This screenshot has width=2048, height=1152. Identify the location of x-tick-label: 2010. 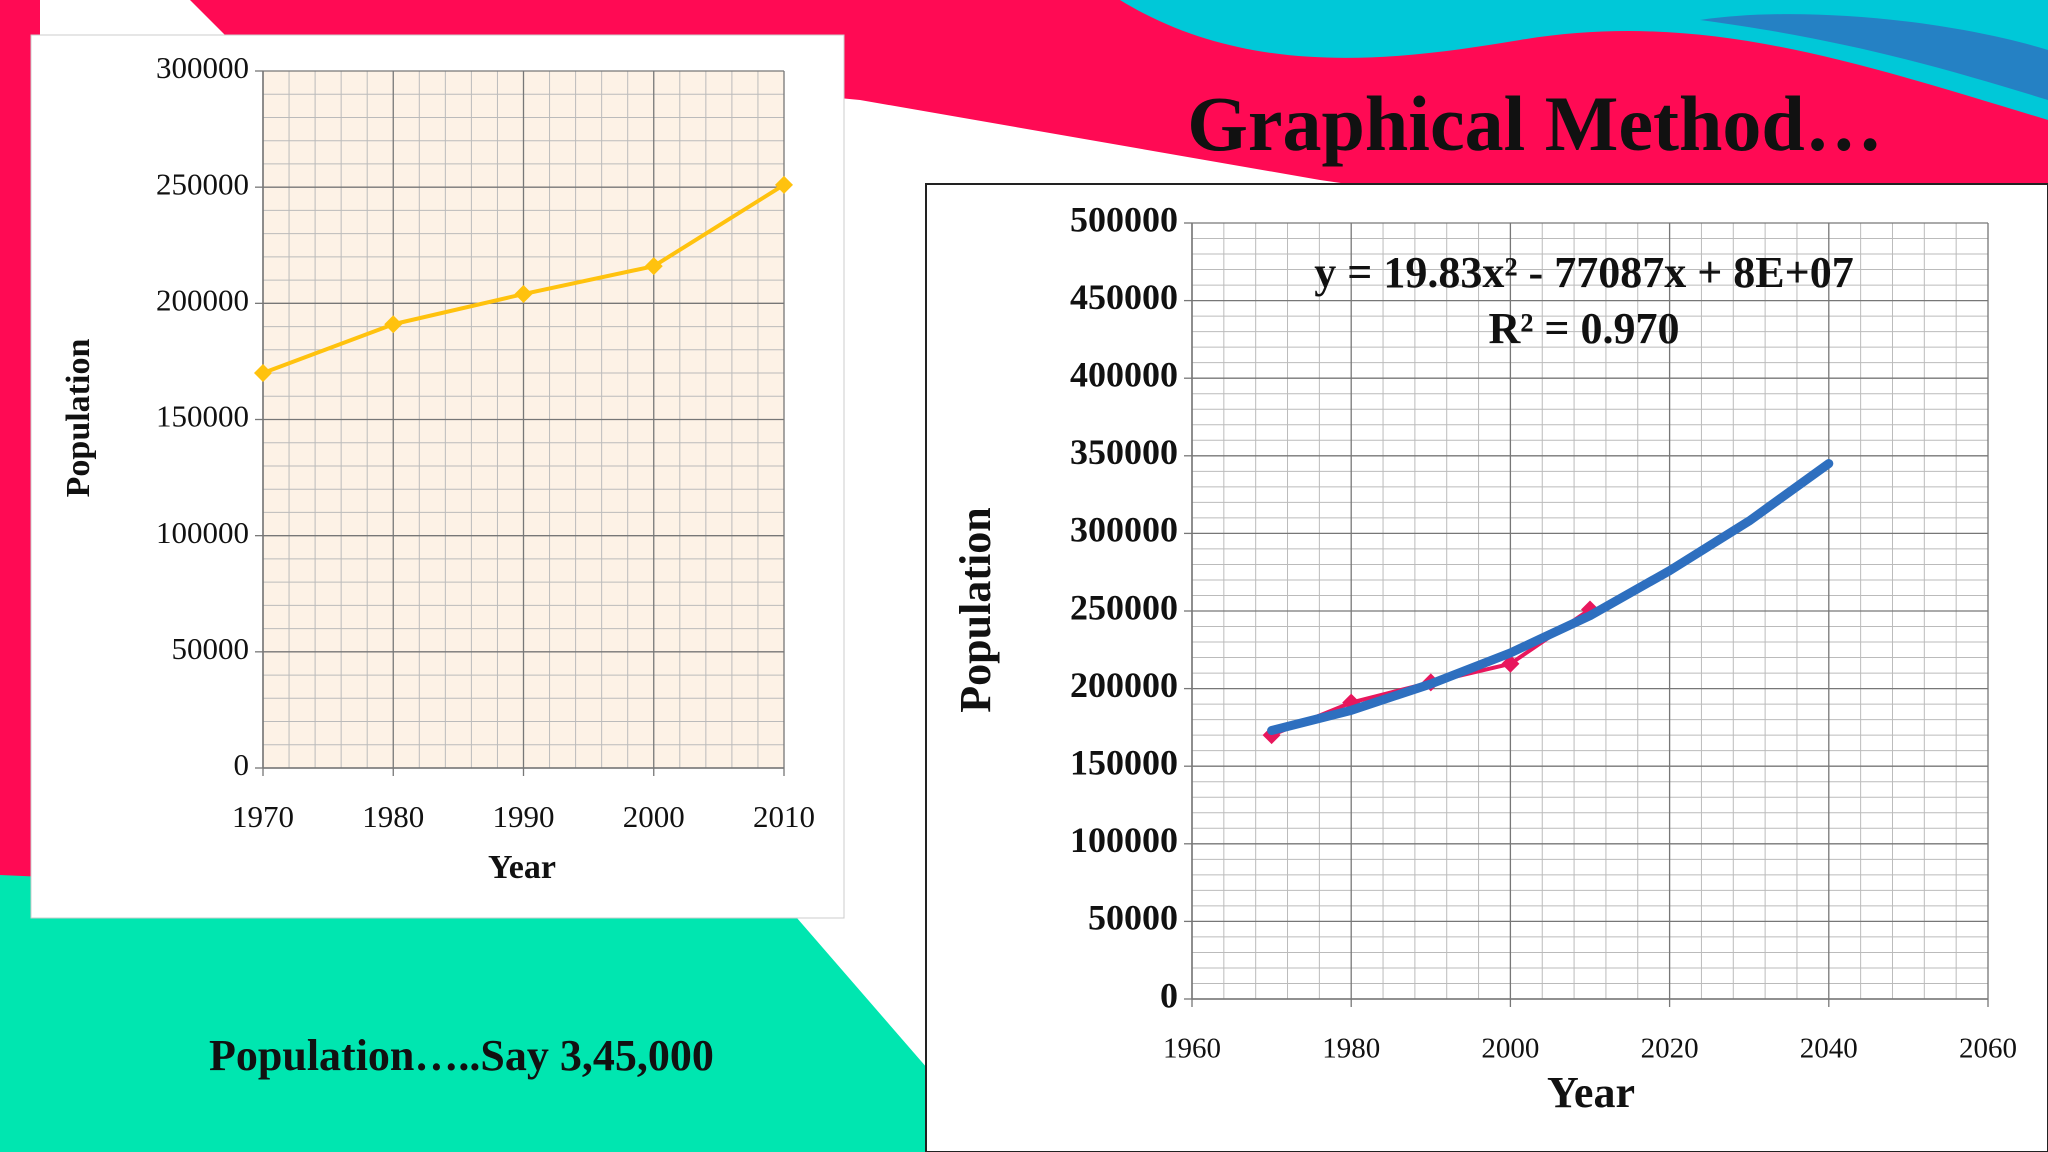
(784, 816).